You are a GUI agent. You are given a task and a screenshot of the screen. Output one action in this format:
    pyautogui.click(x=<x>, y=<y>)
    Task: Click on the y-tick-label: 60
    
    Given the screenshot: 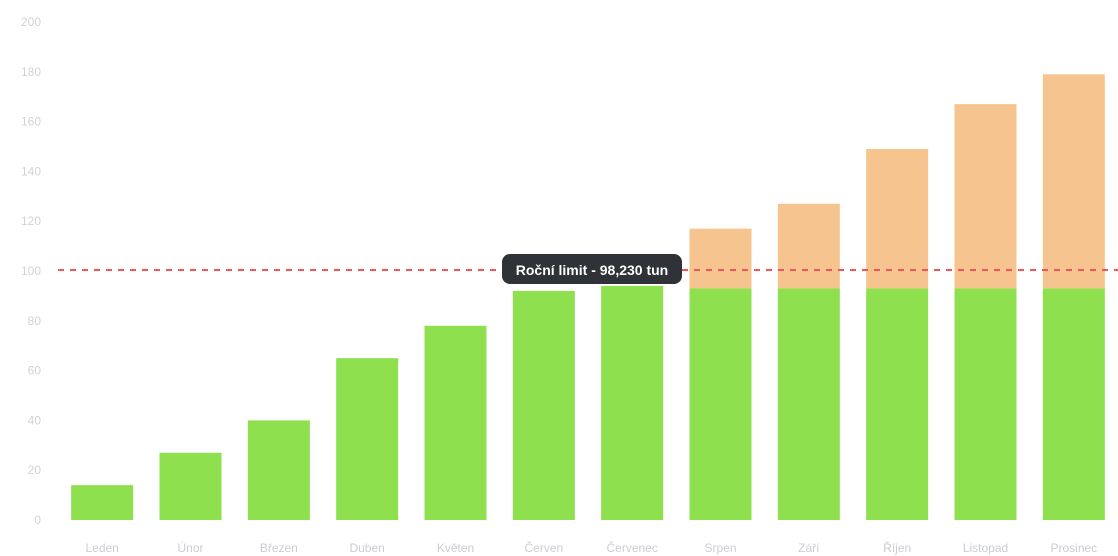 What is the action you would take?
    pyautogui.click(x=35, y=371)
    